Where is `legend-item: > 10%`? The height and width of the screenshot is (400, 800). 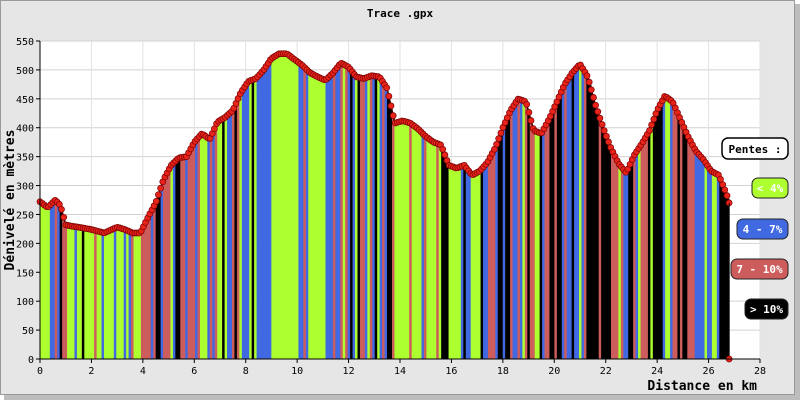 legend-item: > 10% is located at coordinates (766, 309).